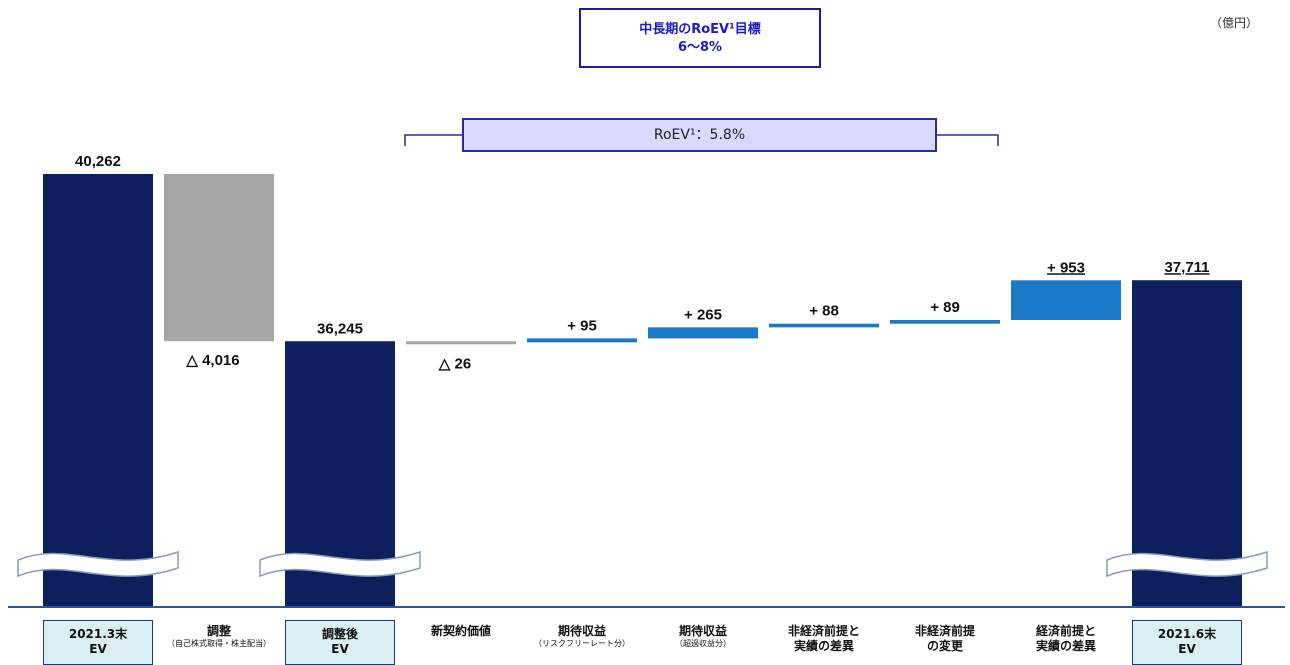 This screenshot has width=1290, height=665. I want to click on bar-label-9: + 953, so click(1066, 267).